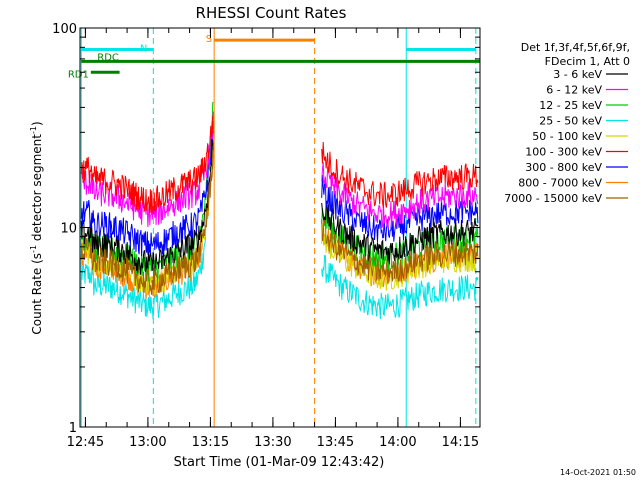 This screenshot has width=640, height=480. What do you see at coordinates (575, 47) in the screenshot?
I see `legend-header-line1: Det 1f,3f,4f,5f,6f,9f,` at bounding box center [575, 47].